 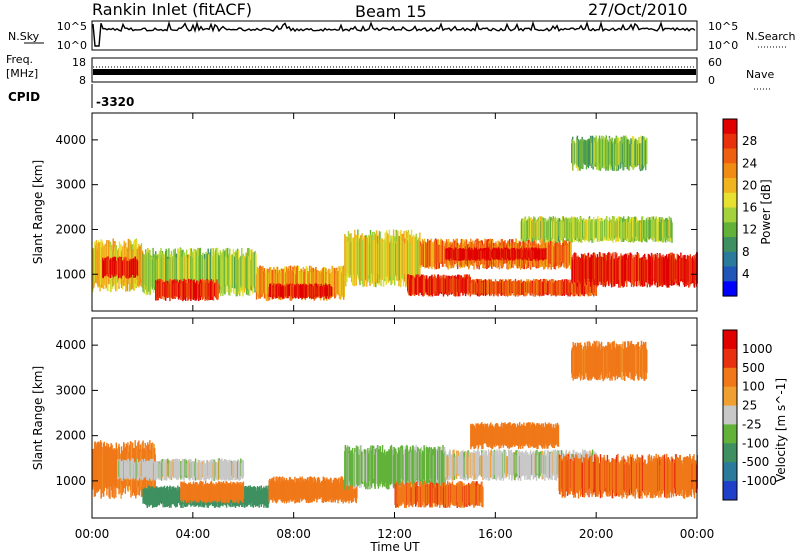 I want to click on noise-tick-left-bottom: 10^0, so click(x=72, y=45).